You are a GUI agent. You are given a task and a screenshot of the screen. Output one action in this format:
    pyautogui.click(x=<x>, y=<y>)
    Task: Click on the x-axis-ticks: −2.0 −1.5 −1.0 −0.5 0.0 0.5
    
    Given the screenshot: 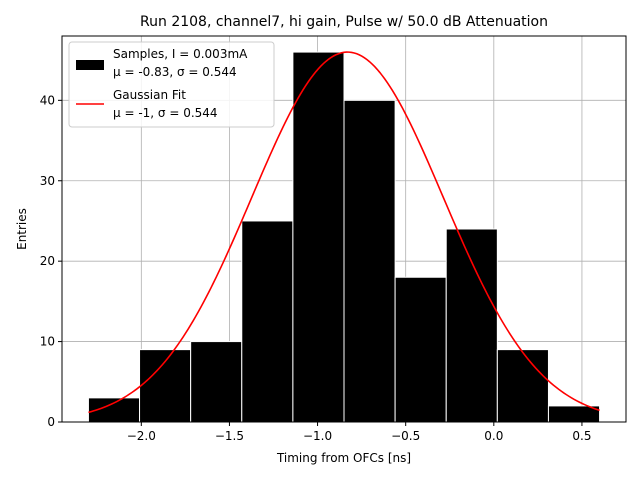 What is the action you would take?
    pyautogui.click(x=359, y=432)
    